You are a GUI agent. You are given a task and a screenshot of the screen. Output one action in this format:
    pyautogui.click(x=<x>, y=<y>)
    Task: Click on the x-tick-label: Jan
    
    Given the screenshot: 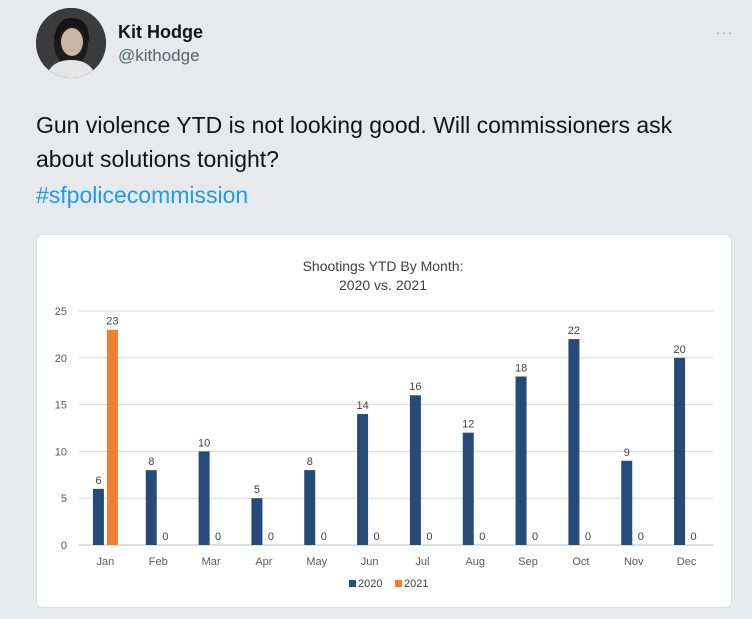 What is the action you would take?
    pyautogui.click(x=106, y=562)
    